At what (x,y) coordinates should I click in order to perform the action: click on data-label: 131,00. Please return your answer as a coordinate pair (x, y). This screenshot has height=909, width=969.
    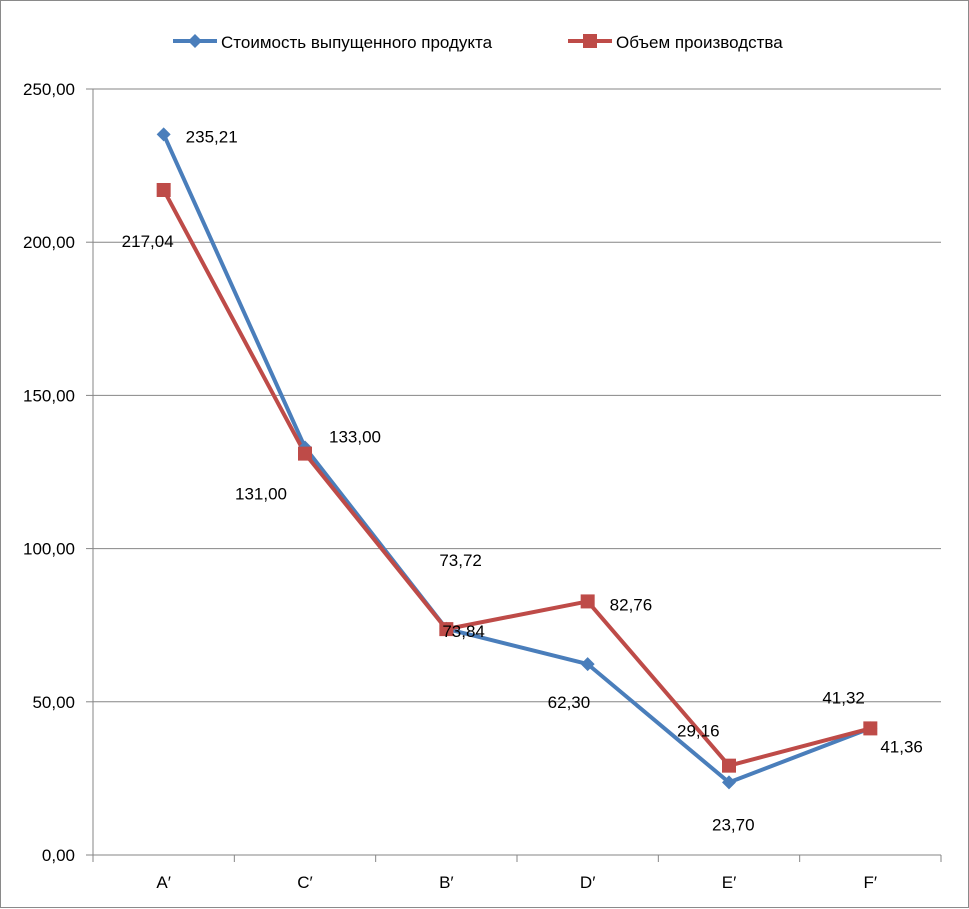
    Looking at the image, I should click on (261, 494).